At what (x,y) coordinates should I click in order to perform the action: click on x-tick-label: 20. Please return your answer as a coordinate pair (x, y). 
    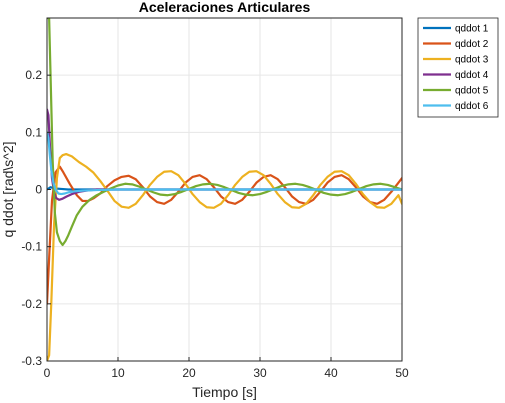
    Looking at the image, I should click on (189, 373).